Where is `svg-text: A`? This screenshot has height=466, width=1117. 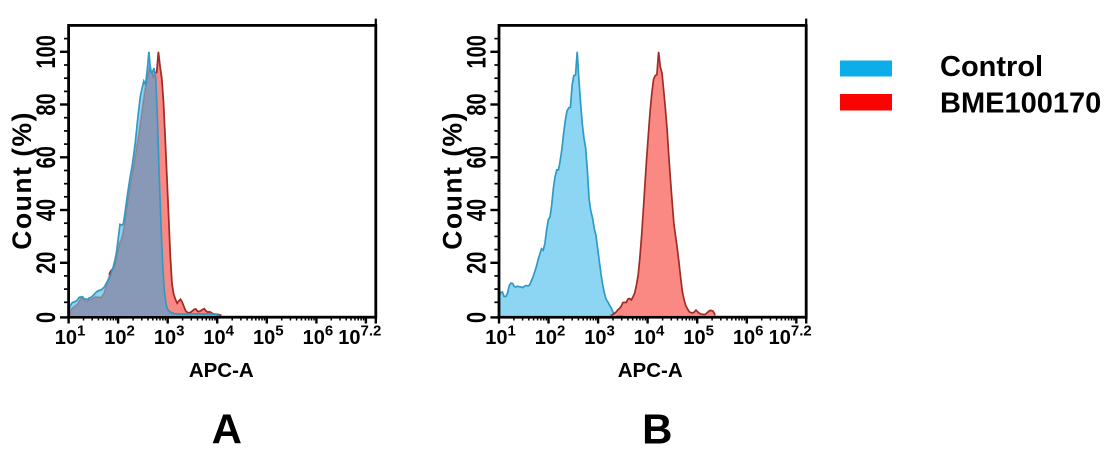
svg-text: A is located at coordinates (227, 429).